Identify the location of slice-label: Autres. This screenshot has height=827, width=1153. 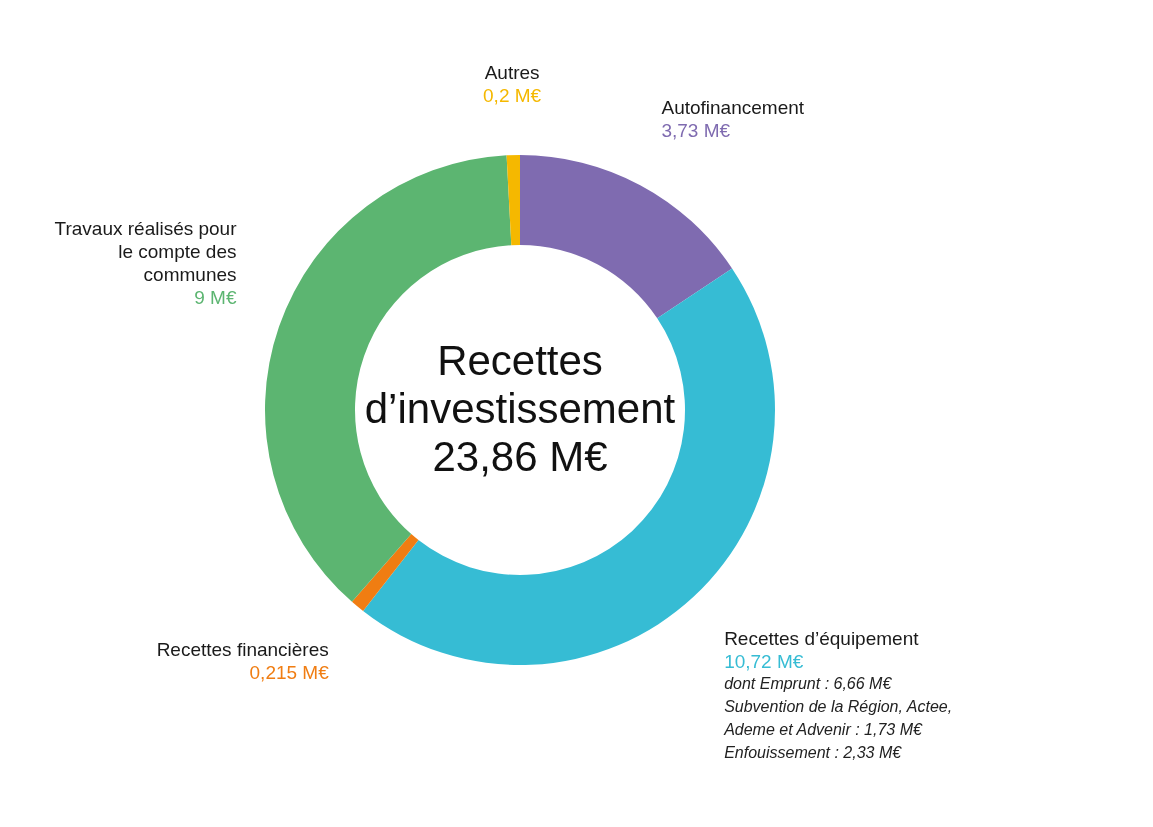
(512, 73).